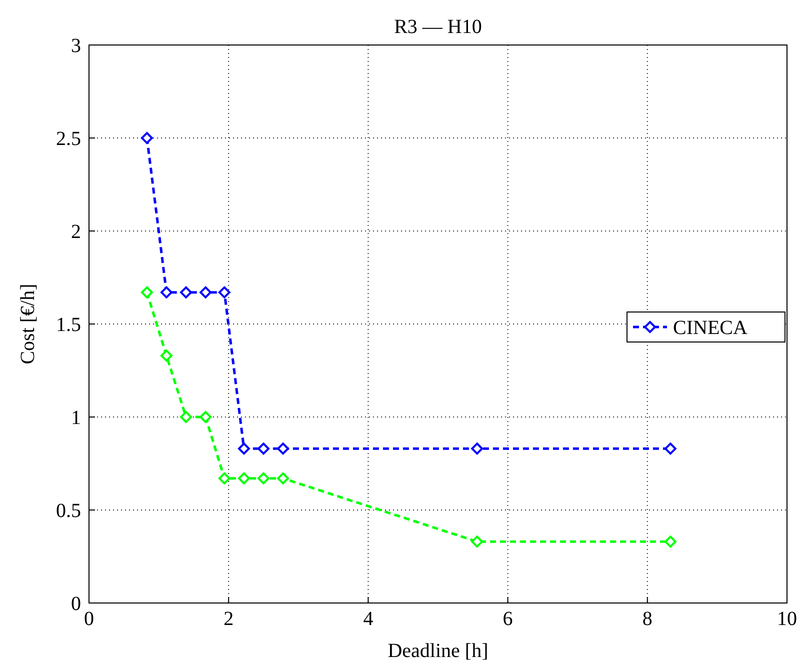 The width and height of the screenshot is (806, 669). What do you see at coordinates (28, 324) in the screenshot?
I see `y-axis-title: Cost [€/h]` at bounding box center [28, 324].